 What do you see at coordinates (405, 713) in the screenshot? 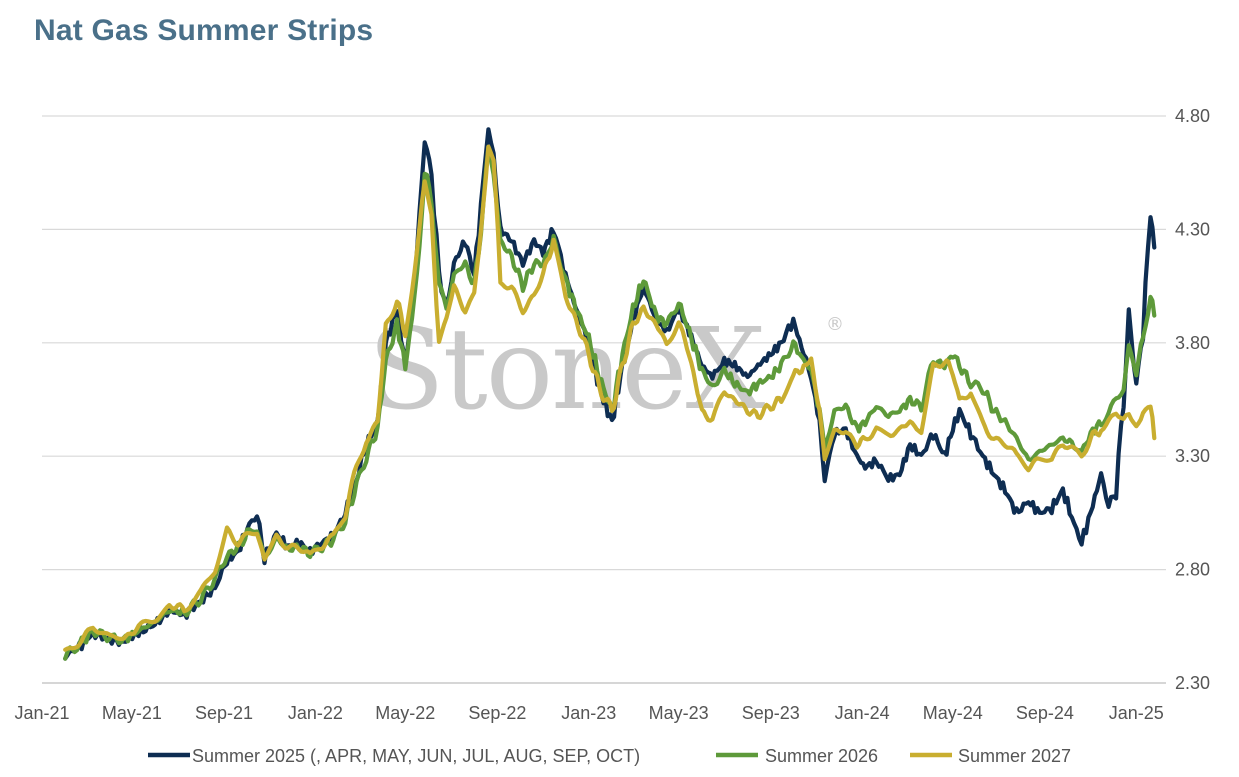
I see `x-tick-label: May-22` at bounding box center [405, 713].